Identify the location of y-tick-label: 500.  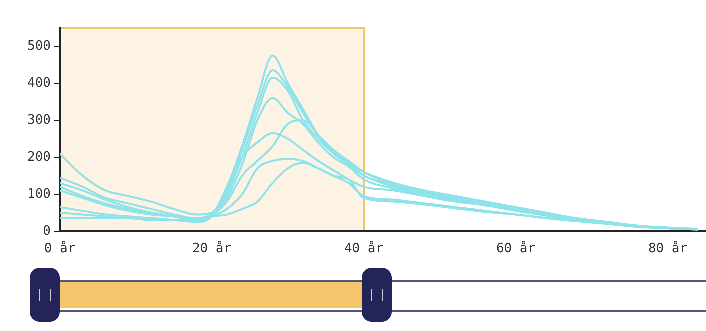
(39, 46).